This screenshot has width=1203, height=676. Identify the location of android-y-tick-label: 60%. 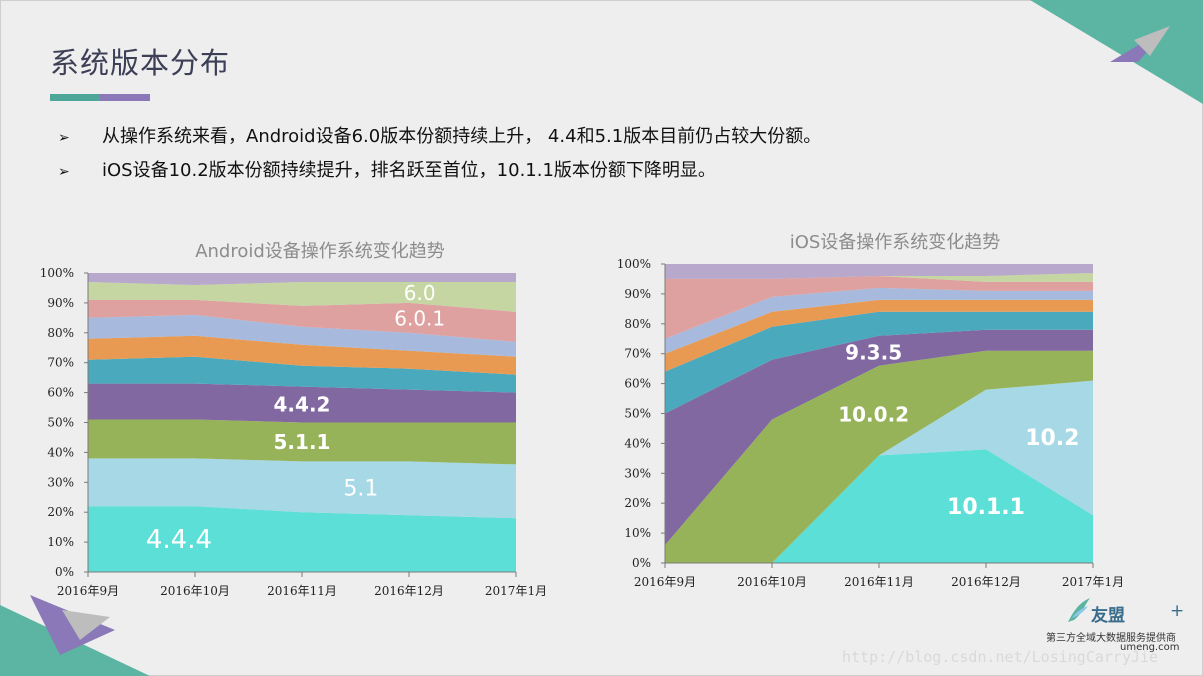
(60, 393).